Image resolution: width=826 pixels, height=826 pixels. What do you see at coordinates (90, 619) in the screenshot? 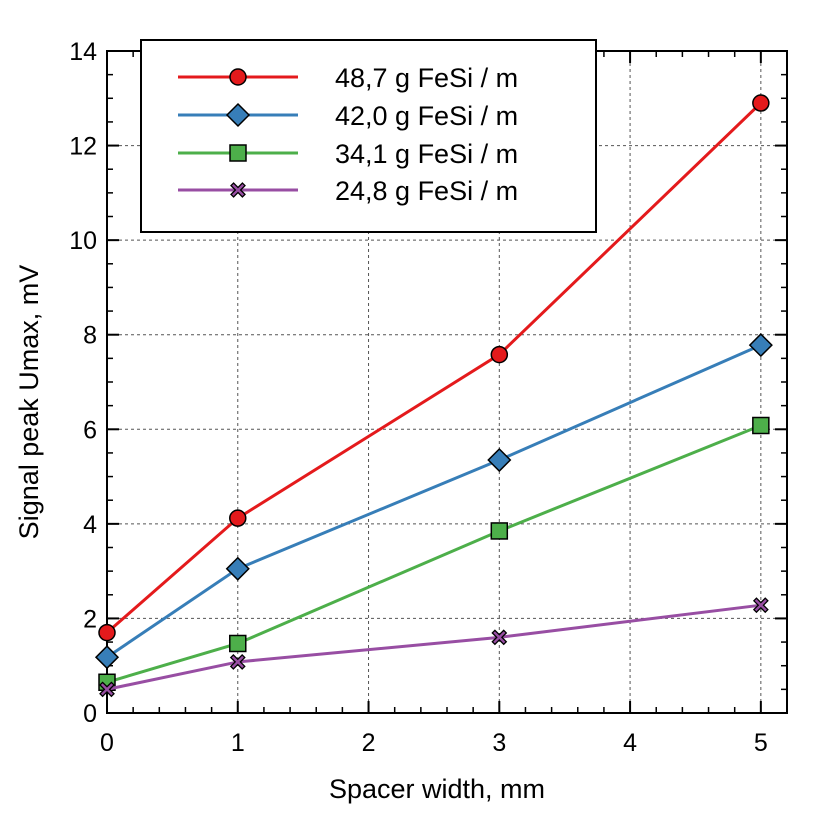
I see `y-tick-label: 2` at bounding box center [90, 619].